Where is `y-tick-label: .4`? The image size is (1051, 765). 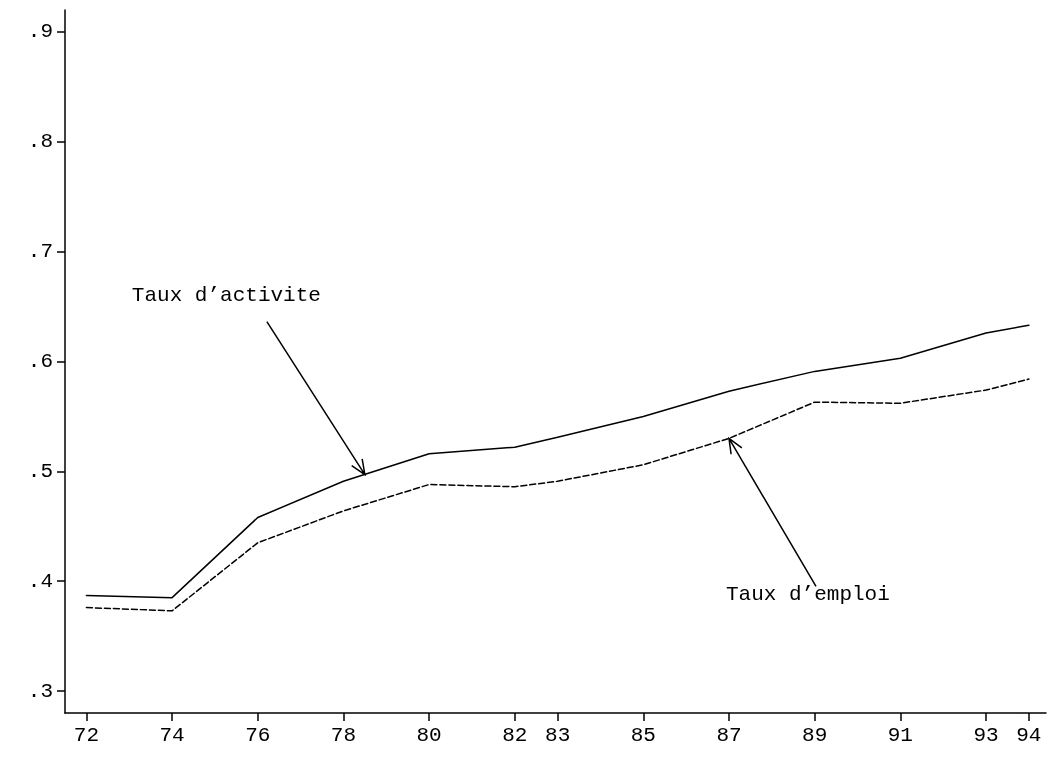 y-tick-label: .4 is located at coordinates (40, 581).